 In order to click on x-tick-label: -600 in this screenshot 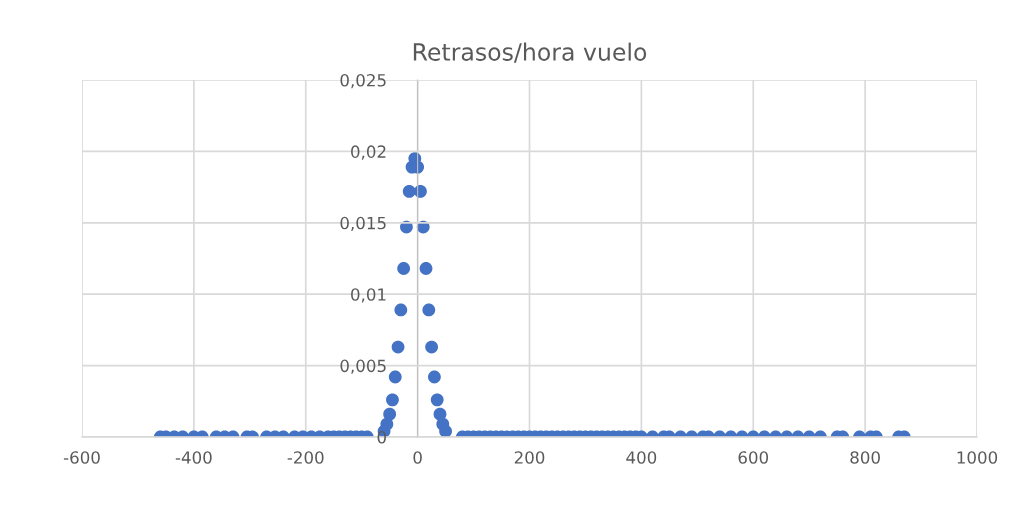, I will do `click(81, 457)`.